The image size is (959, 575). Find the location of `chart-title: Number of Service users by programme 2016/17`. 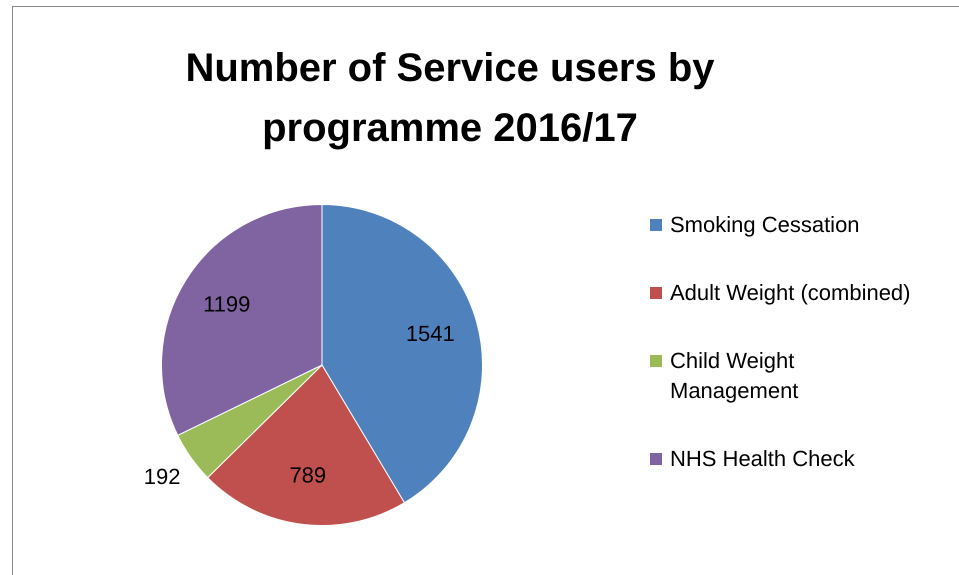

chart-title: Number of Service users by programme 2016/17 is located at coordinates (450, 98).